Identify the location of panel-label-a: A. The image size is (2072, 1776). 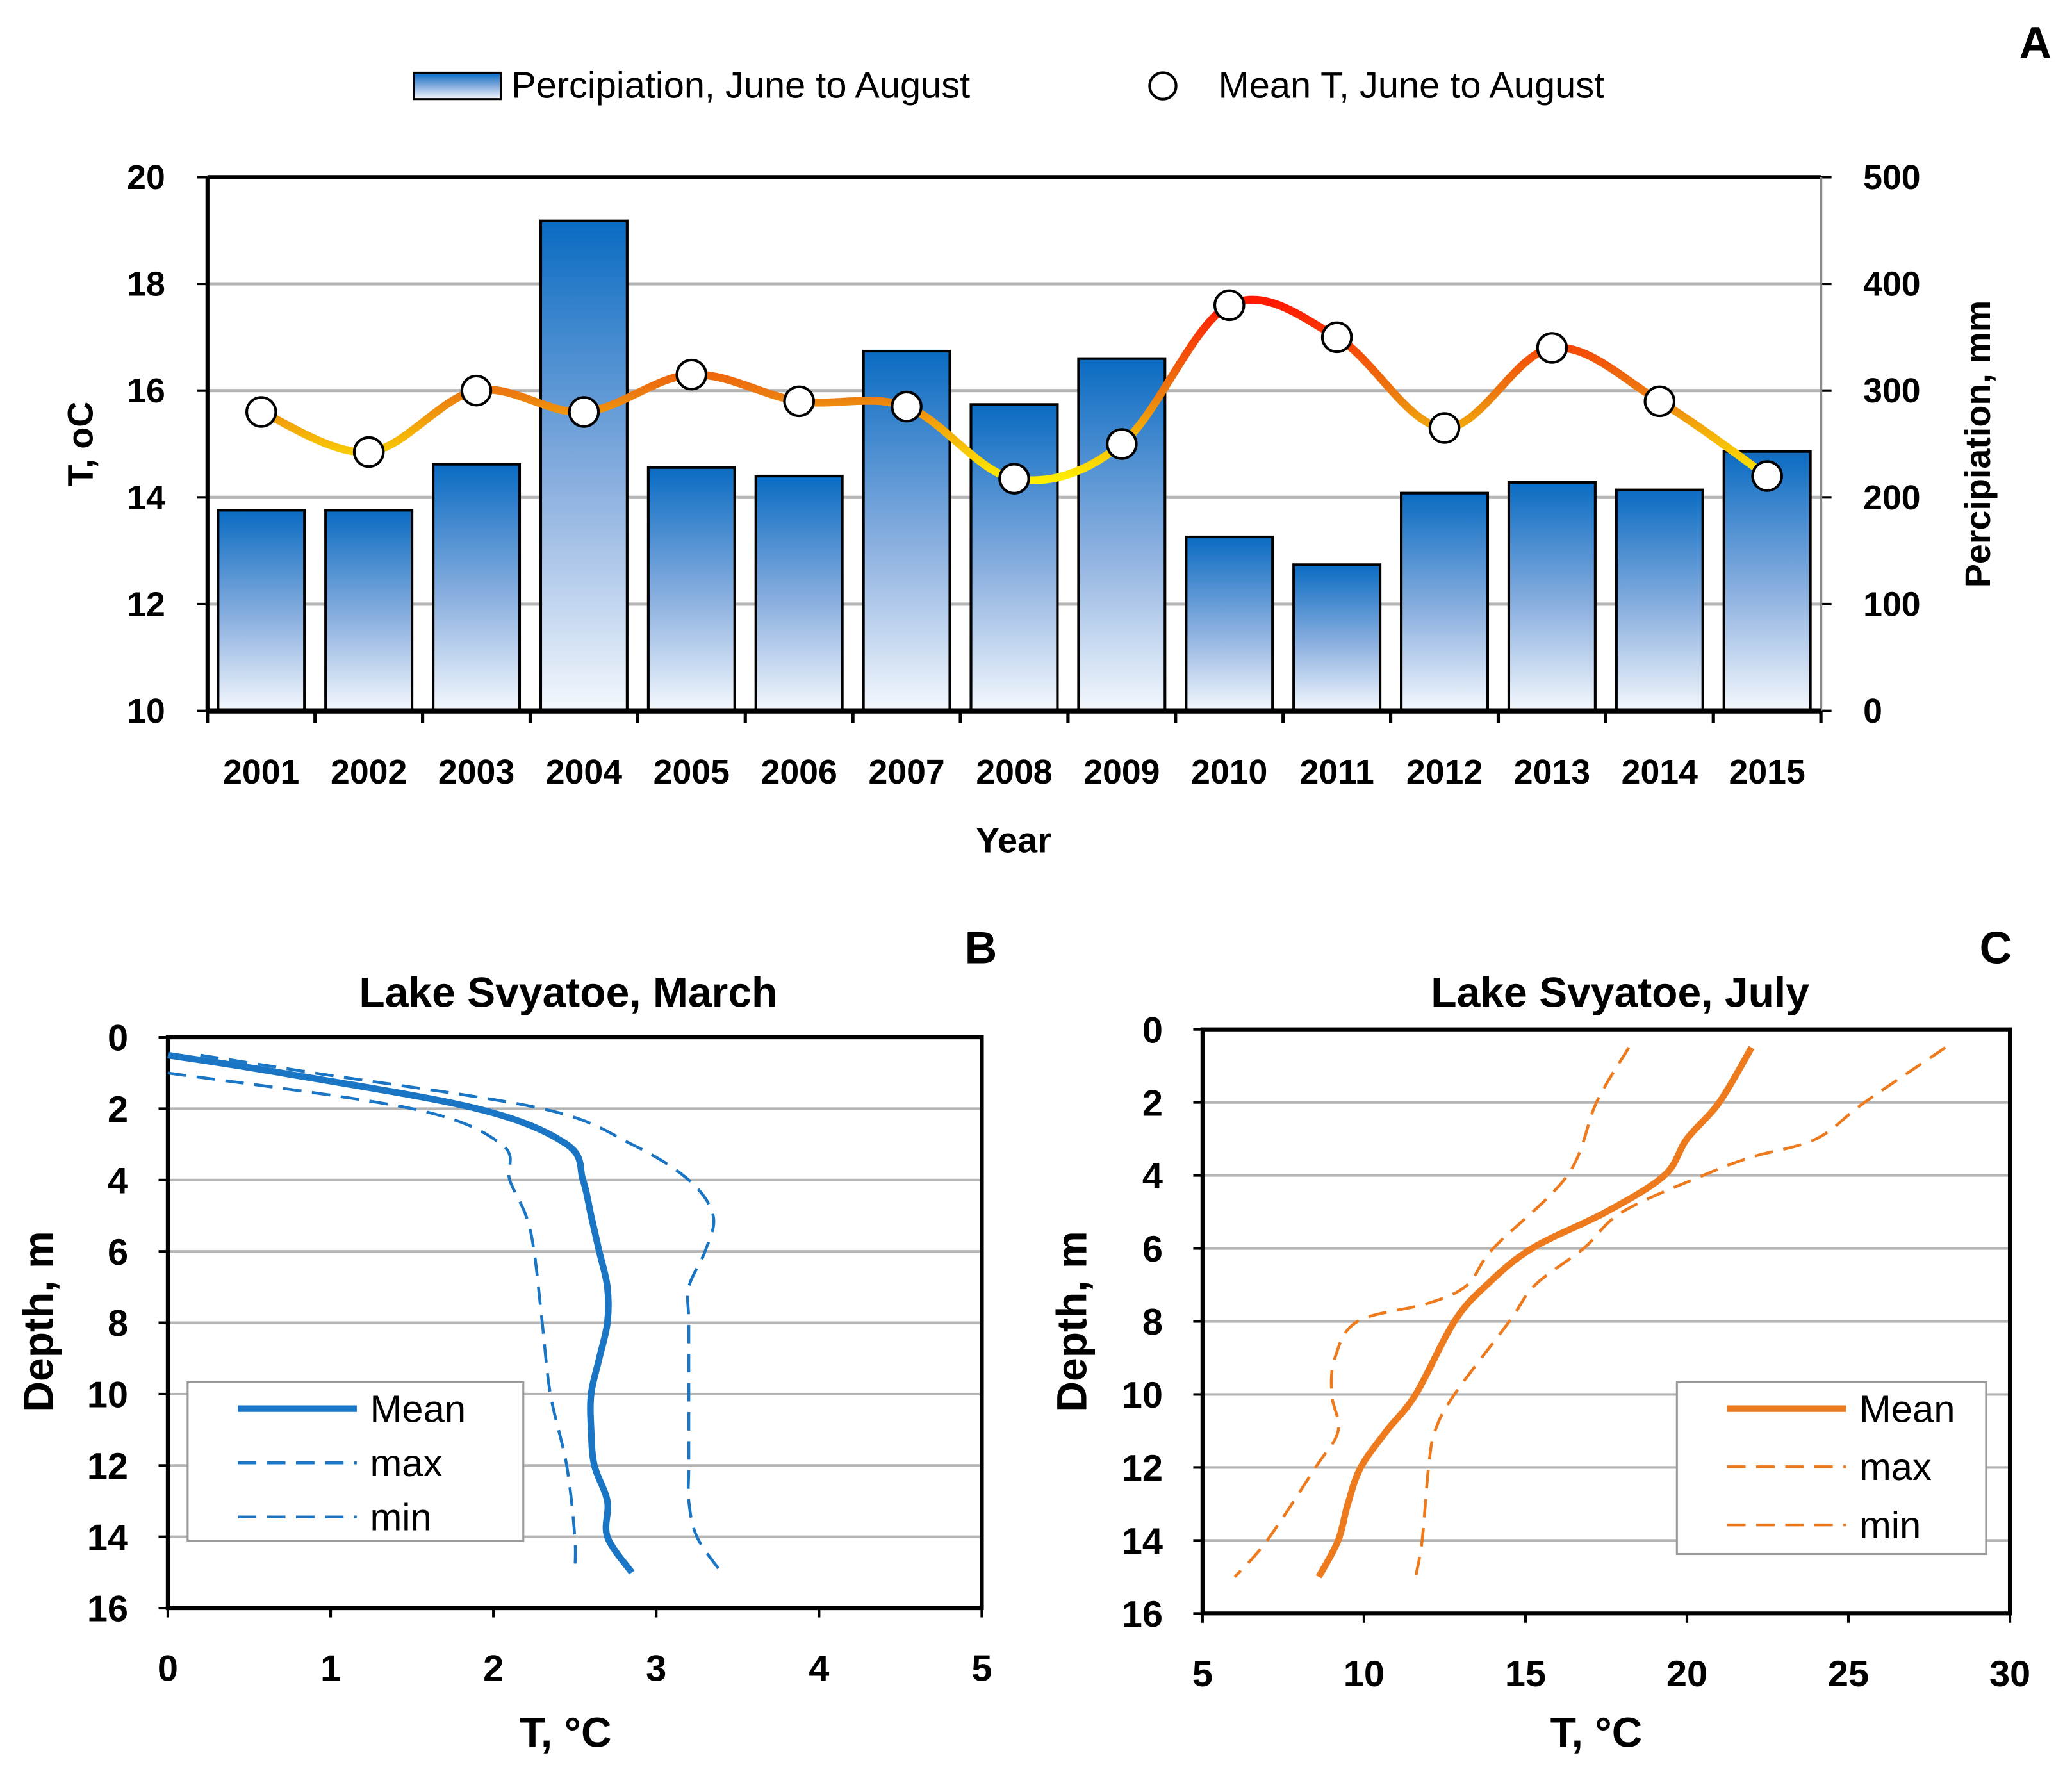
(2035, 43).